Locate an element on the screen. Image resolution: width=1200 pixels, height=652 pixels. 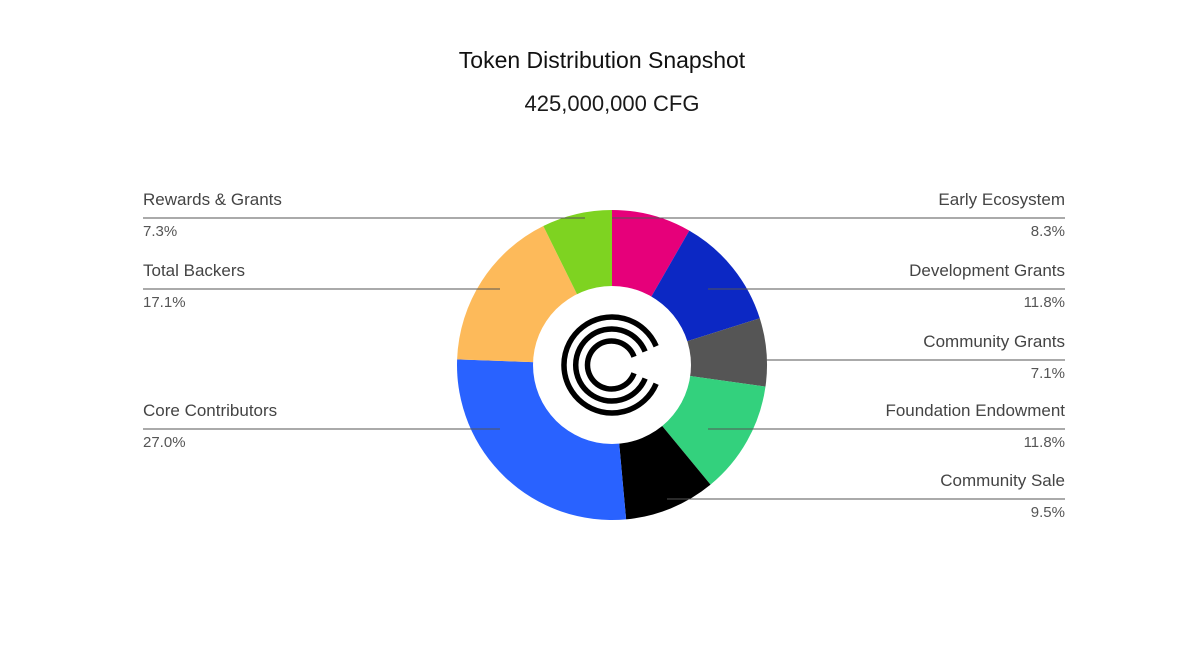
value-foundation-endowment: 11.8% is located at coordinates (1044, 442).